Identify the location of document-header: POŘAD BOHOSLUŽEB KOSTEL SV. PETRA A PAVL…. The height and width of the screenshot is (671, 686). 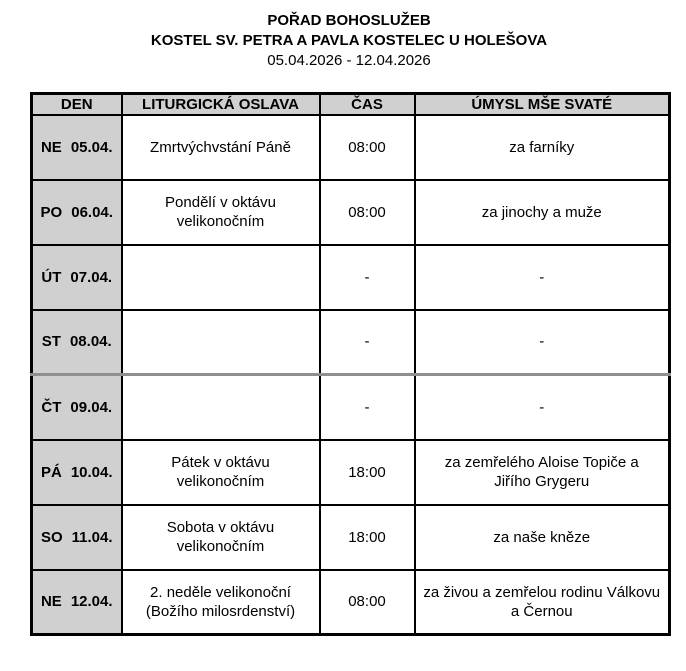
(349, 41).